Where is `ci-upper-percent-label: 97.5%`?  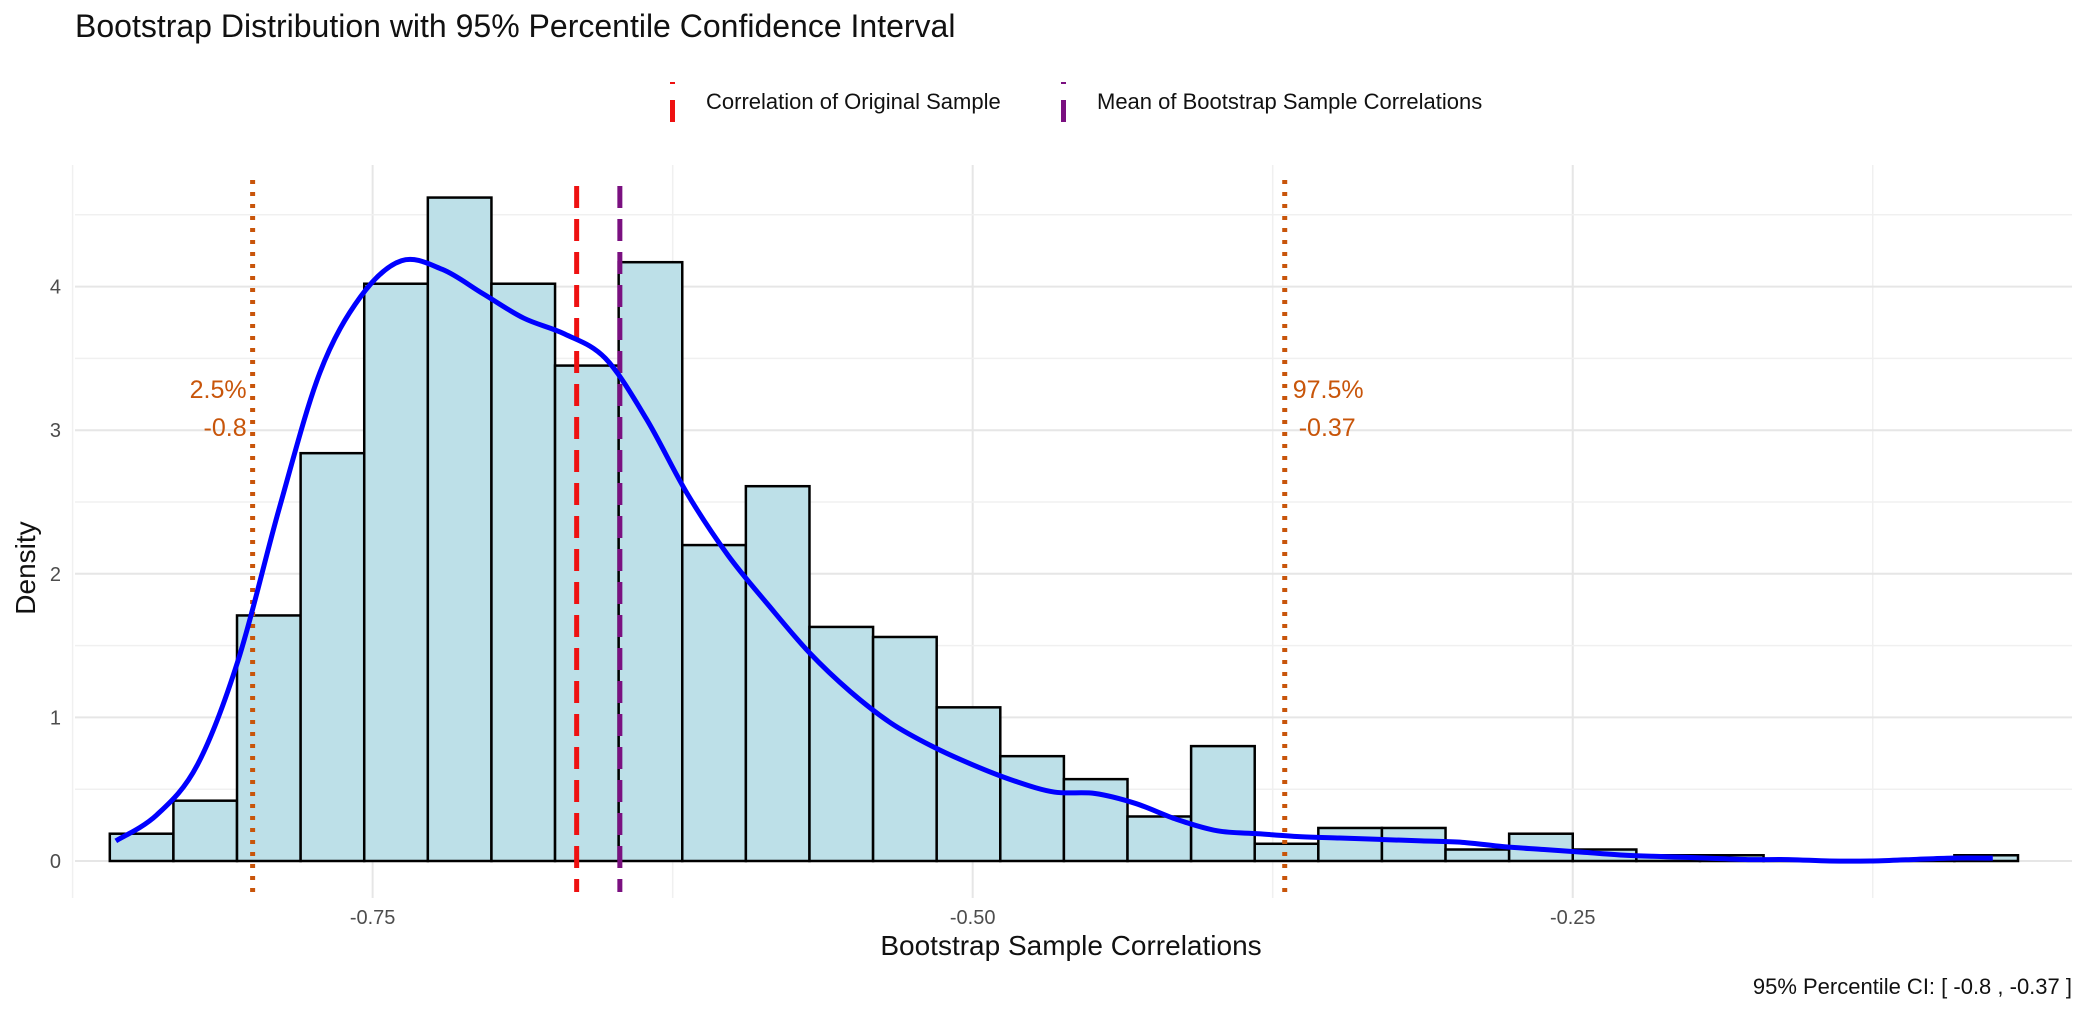 ci-upper-percent-label: 97.5% is located at coordinates (1328, 390).